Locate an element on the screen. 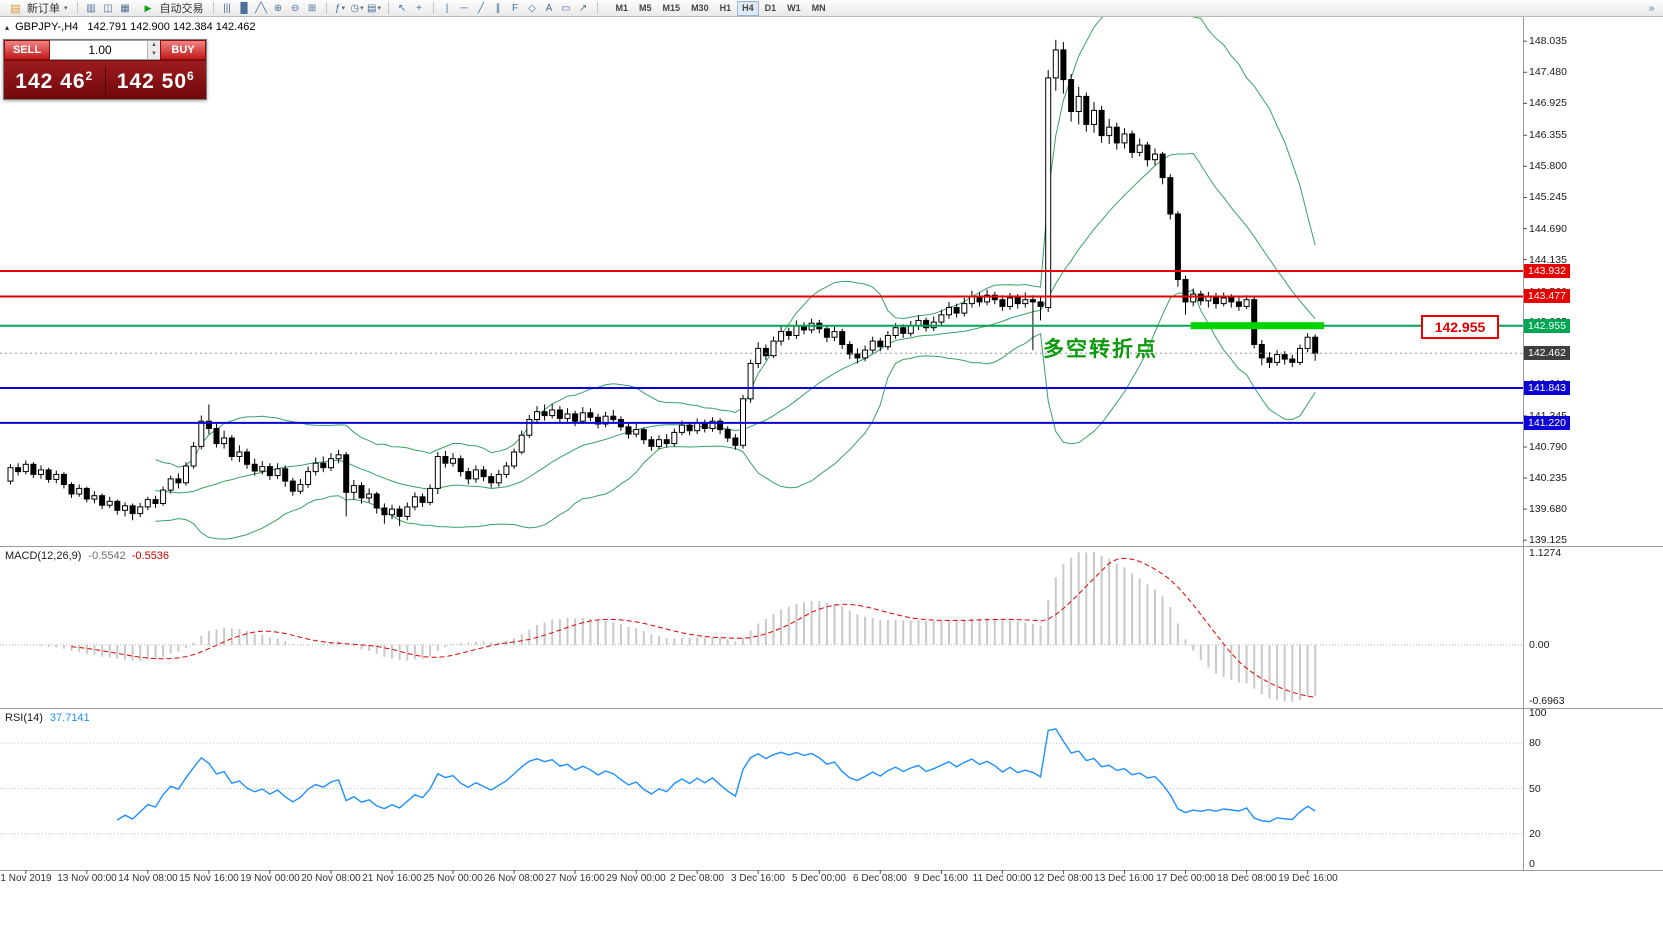  price-axis-label: 140.235 is located at coordinates (1548, 478).